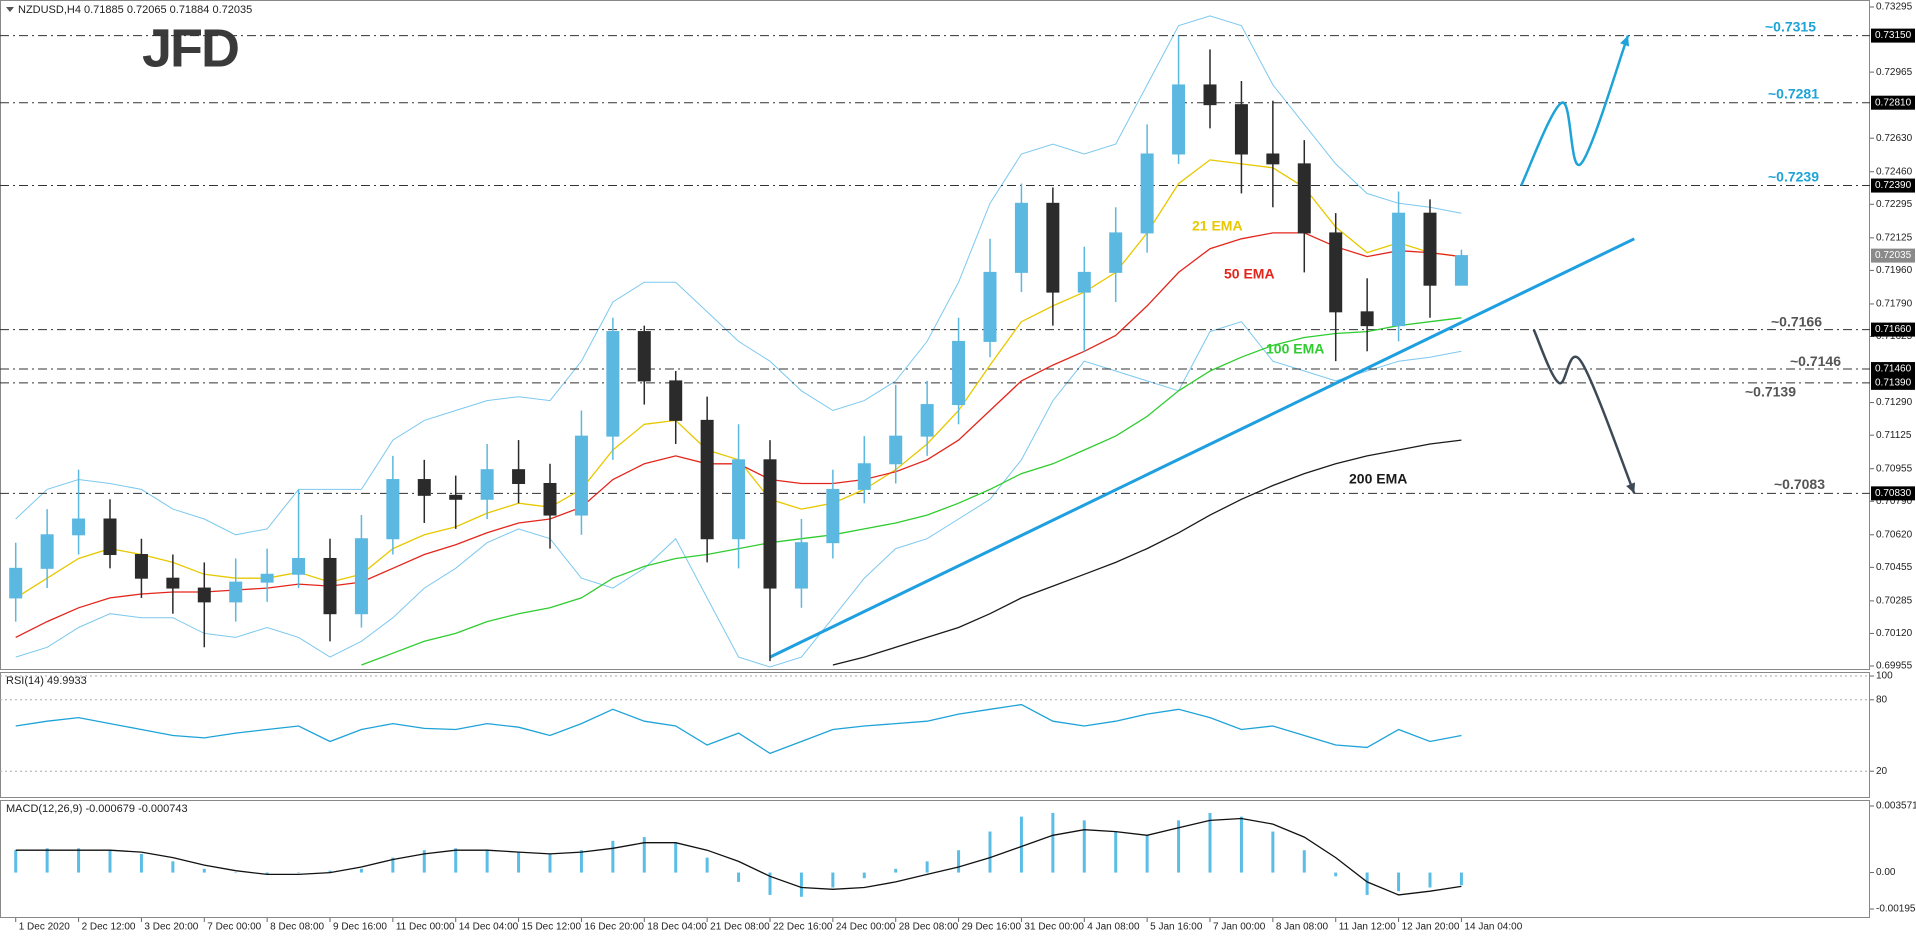  I want to click on level-price-label: 0.71460, so click(1893, 369).